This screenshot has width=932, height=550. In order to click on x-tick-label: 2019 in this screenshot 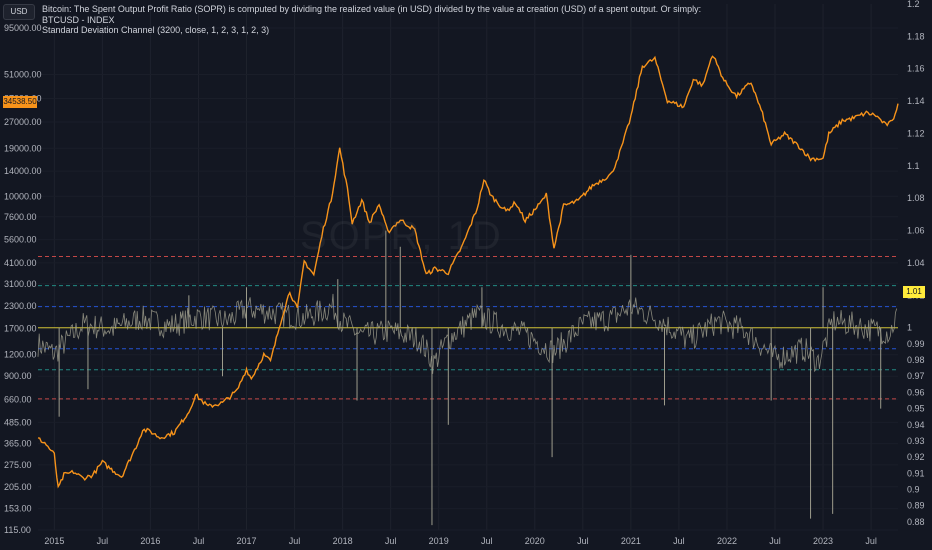, I will do `click(439, 541)`.